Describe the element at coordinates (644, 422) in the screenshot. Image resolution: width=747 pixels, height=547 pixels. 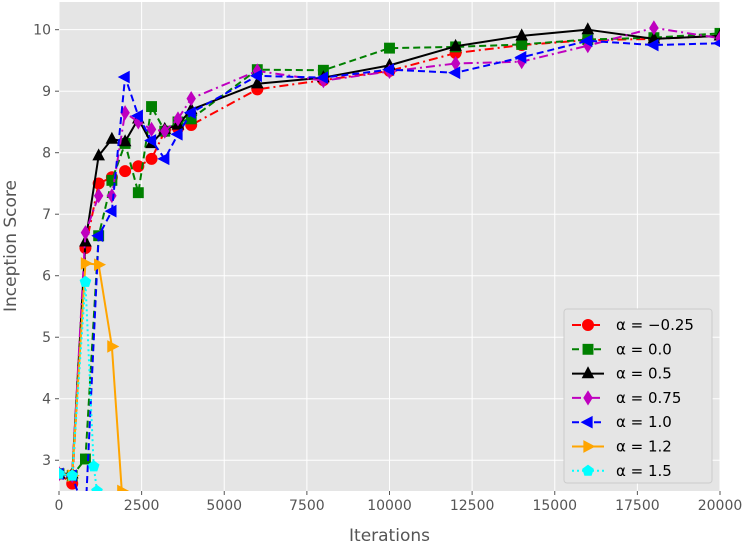
I see `legend-label: α = 1.0` at that location.